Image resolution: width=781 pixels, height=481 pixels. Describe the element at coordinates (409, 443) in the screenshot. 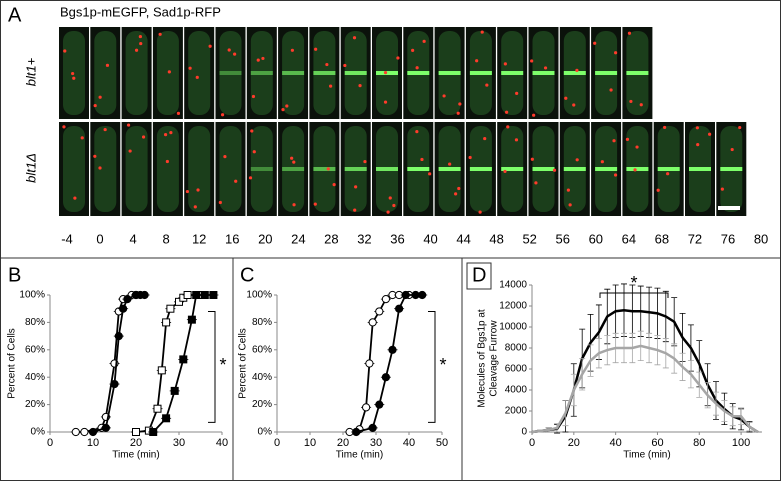

I see `x-tick-label: 40` at that location.